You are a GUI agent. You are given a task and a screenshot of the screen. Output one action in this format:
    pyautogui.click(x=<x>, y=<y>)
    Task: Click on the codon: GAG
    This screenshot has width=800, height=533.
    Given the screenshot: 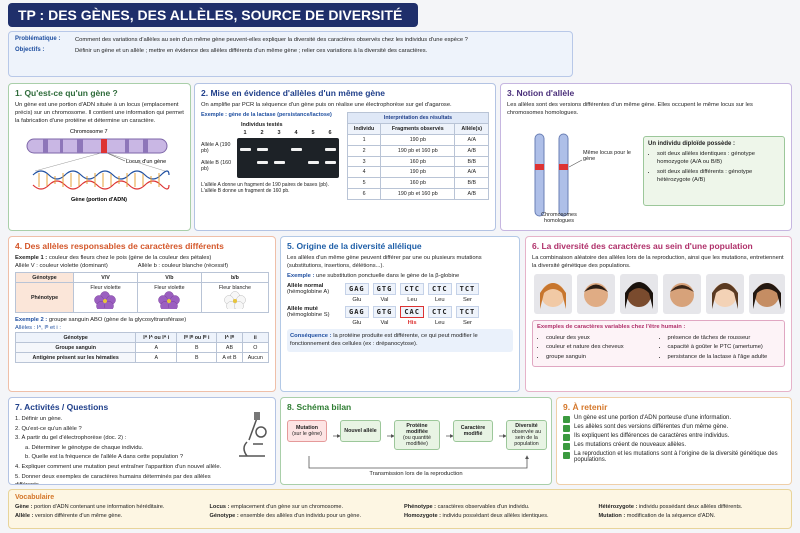 What is the action you would take?
    pyautogui.click(x=357, y=289)
    